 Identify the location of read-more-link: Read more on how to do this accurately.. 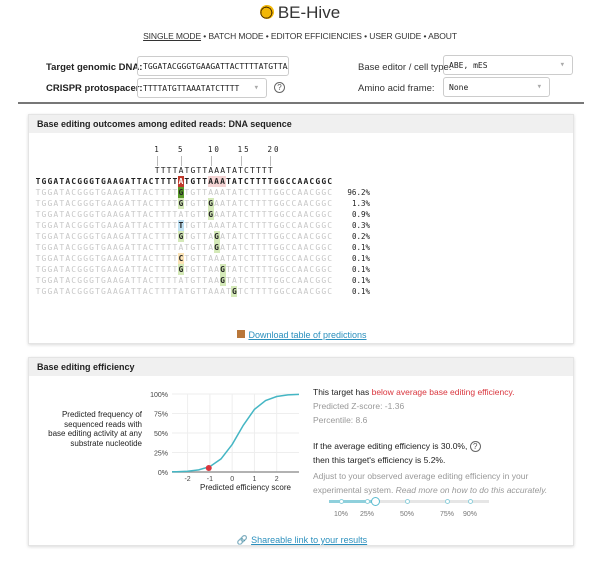
(471, 490).